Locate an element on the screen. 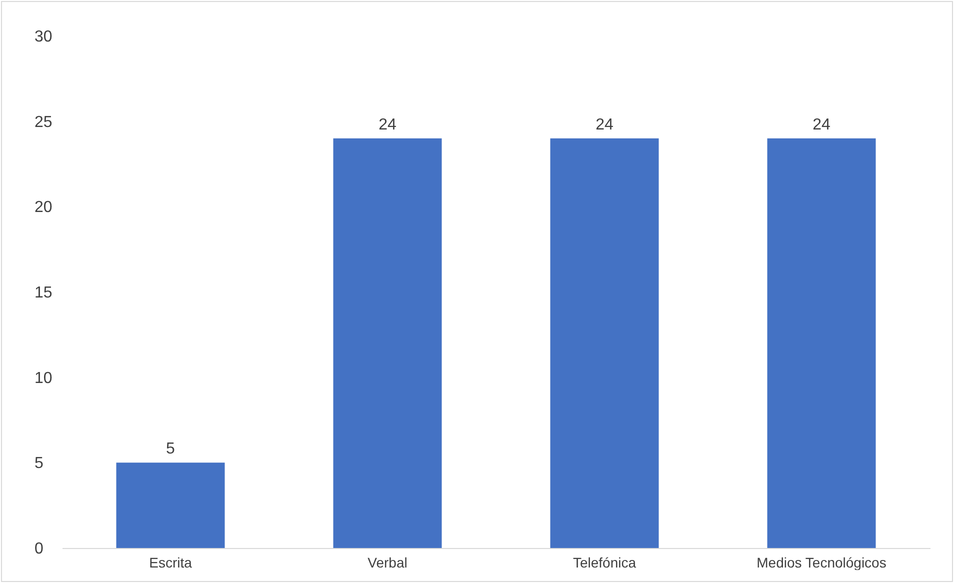 This screenshot has width=956, height=585. data-label: 5 is located at coordinates (171, 449).